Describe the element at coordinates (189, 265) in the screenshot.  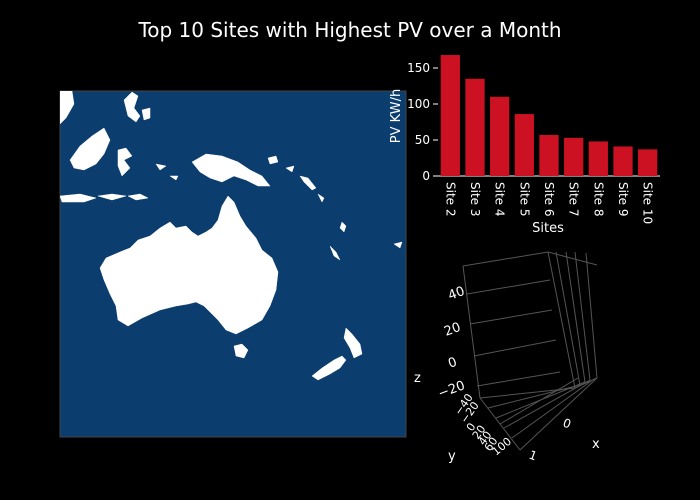
I see `australia-landmass` at that location.